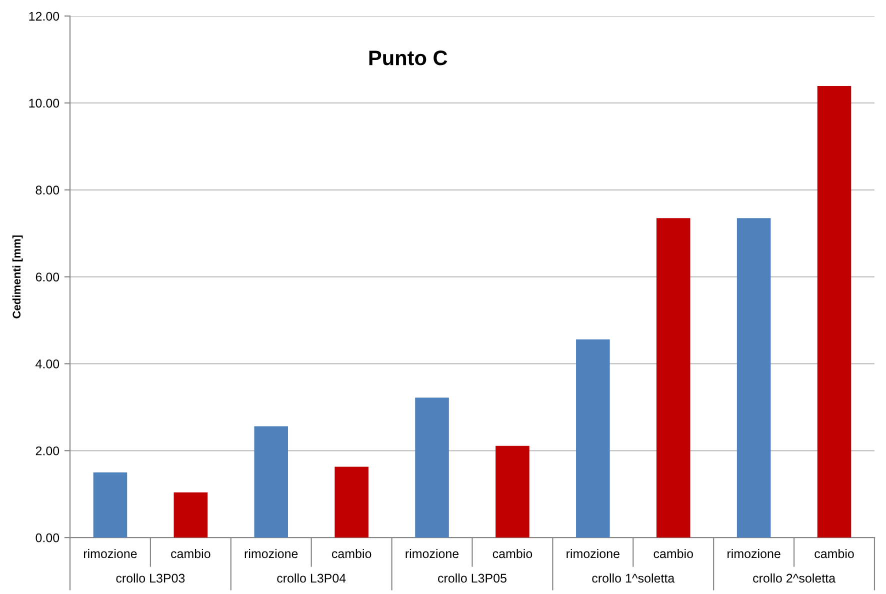  What do you see at coordinates (633, 578) in the screenshot?
I see `x-tick-label: crollo 1^soletta` at bounding box center [633, 578].